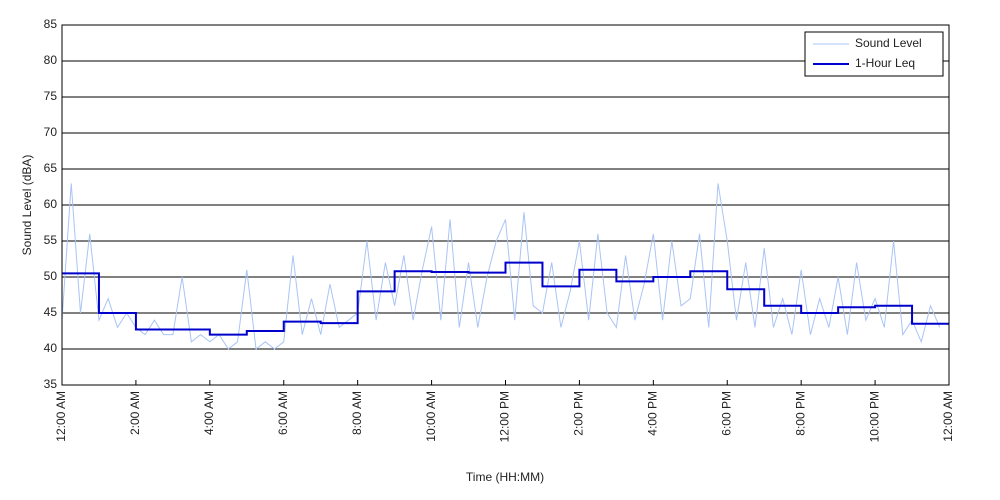 This screenshot has width=1000, height=500. Describe the element at coordinates (505, 416) in the screenshot. I see `x-tick-label: 12:00 PM` at that location.